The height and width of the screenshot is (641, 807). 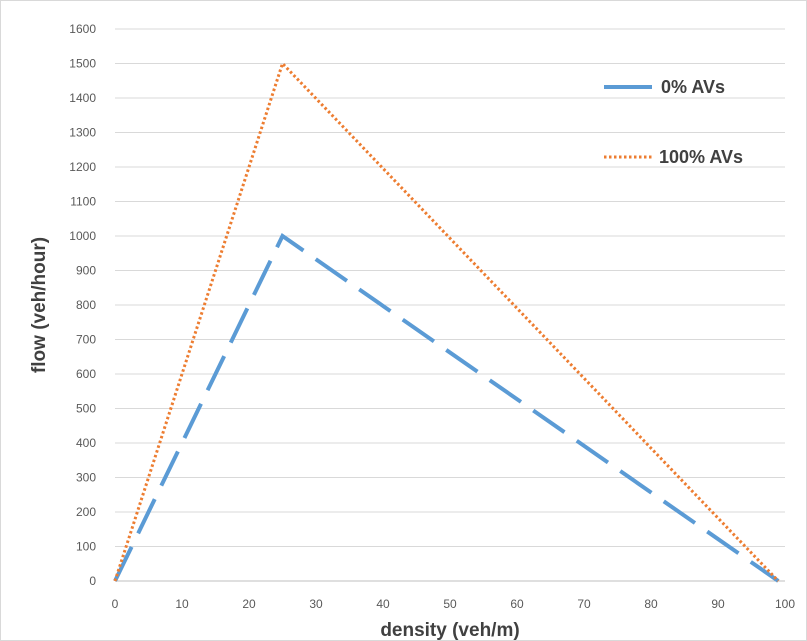 I want to click on y-tick-label-1400: 1400, so click(x=82, y=98).